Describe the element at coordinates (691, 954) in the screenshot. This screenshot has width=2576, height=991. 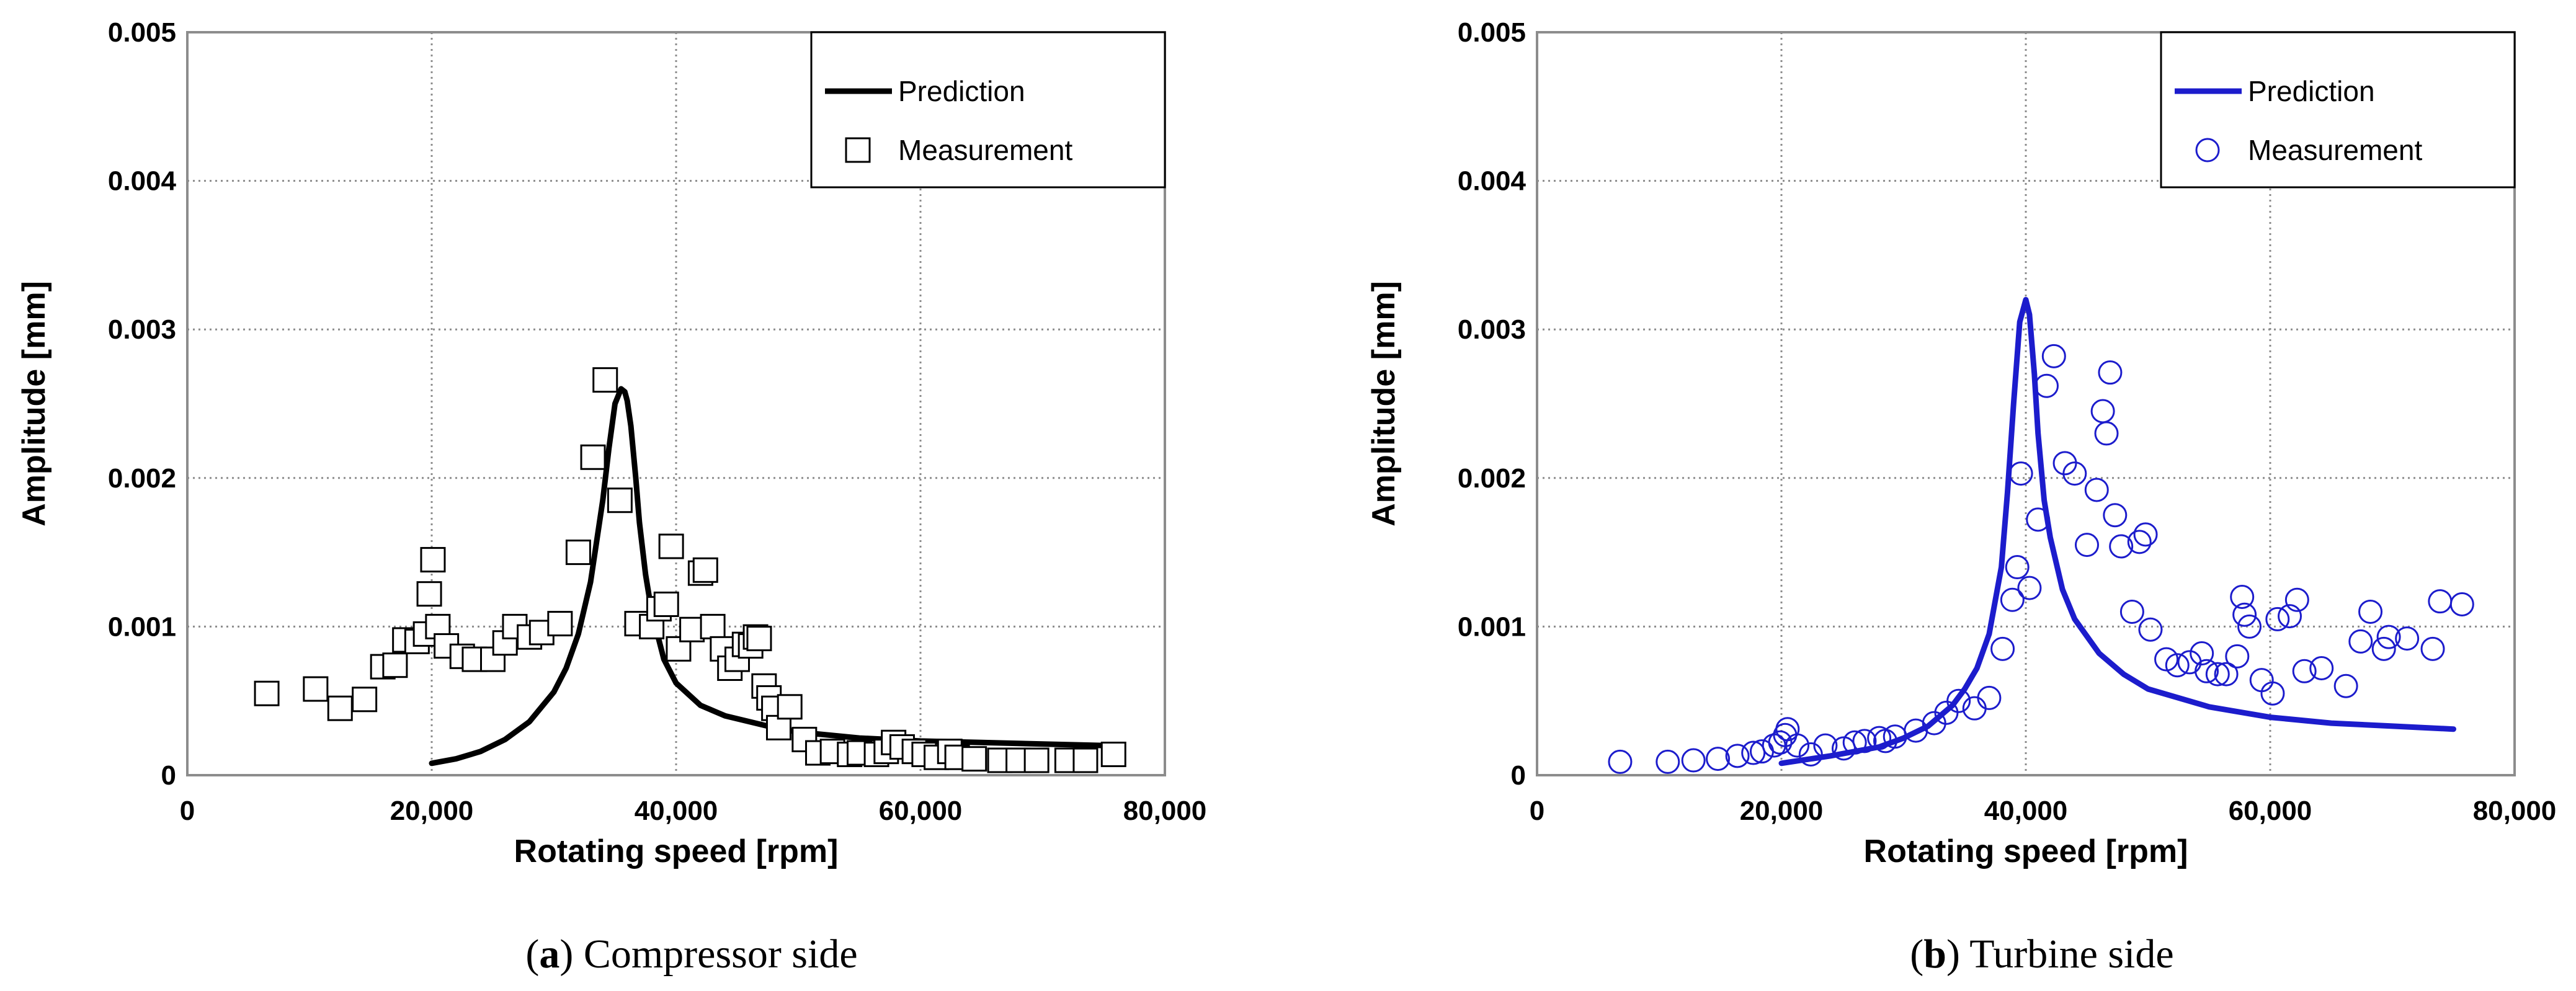
I see `caption: (a) Compressor side` at that location.